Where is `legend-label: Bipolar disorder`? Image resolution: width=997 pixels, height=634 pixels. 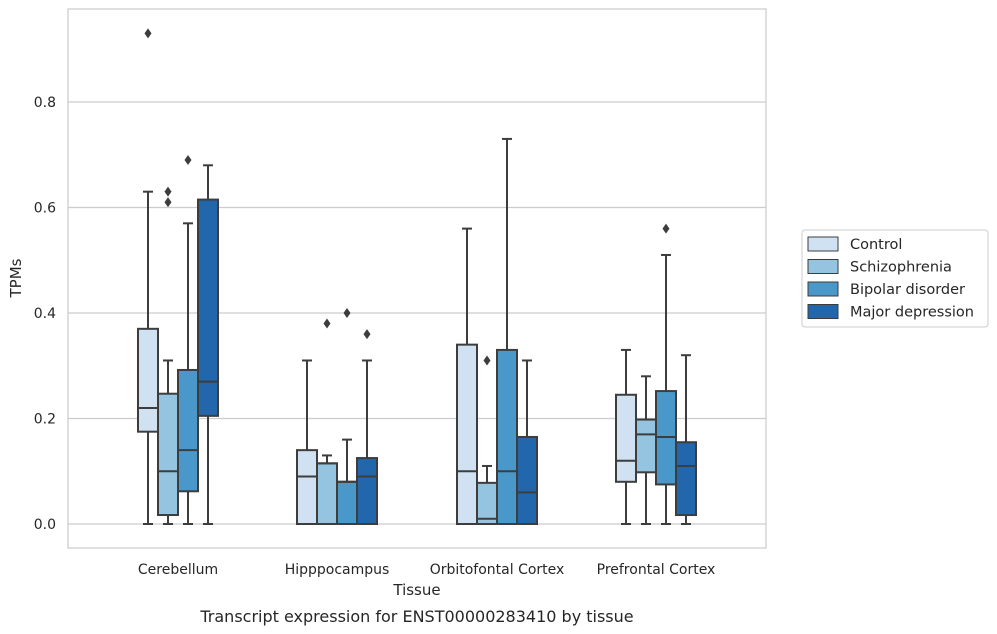
legend-label: Bipolar disorder is located at coordinates (907, 290).